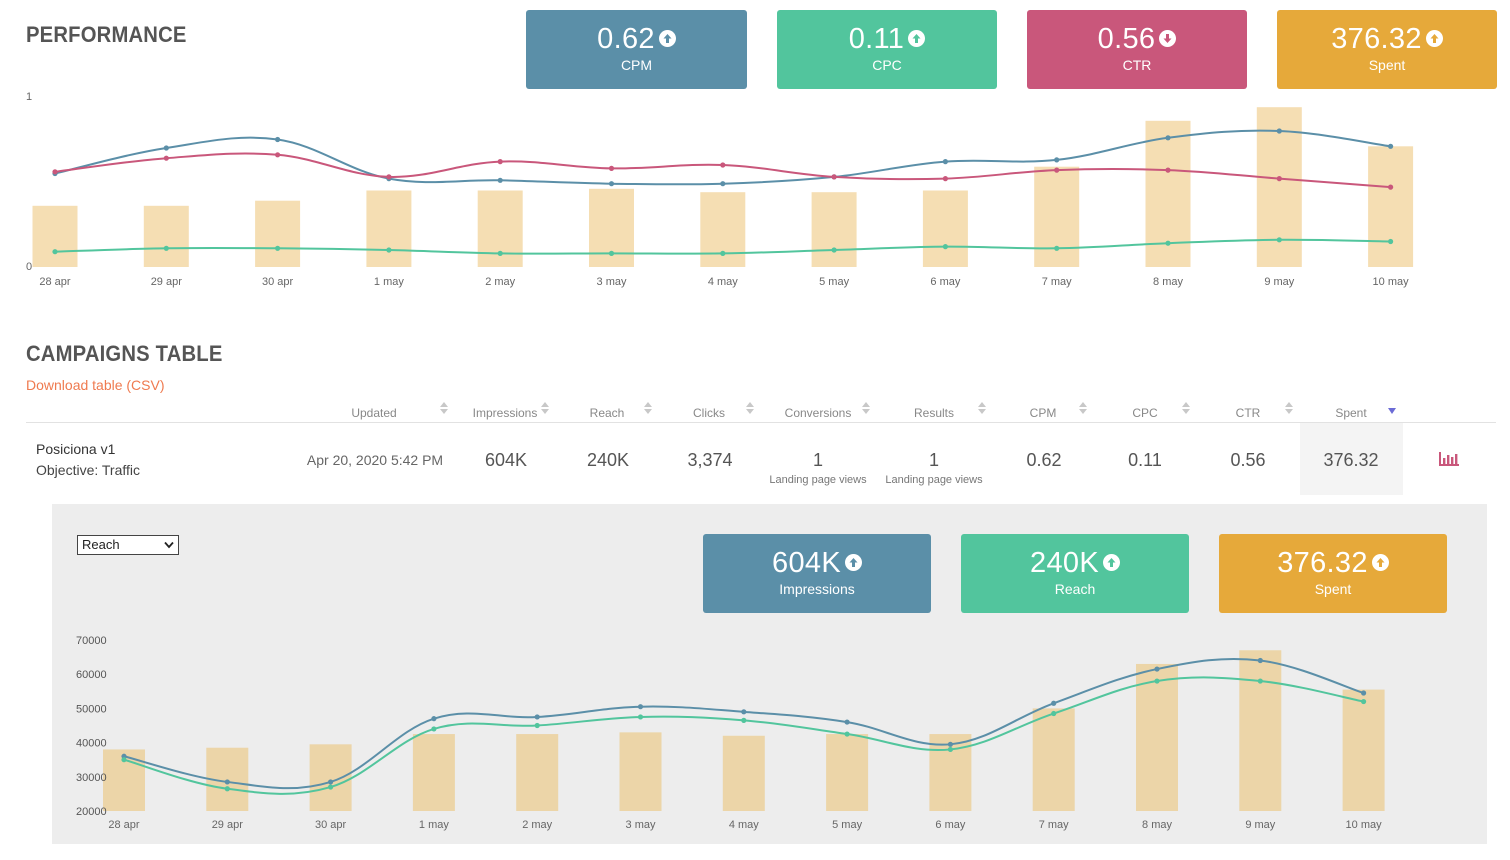  What do you see at coordinates (375, 460) in the screenshot?
I see `cell-updated: Apr 20, 2020 5:42 PM` at bounding box center [375, 460].